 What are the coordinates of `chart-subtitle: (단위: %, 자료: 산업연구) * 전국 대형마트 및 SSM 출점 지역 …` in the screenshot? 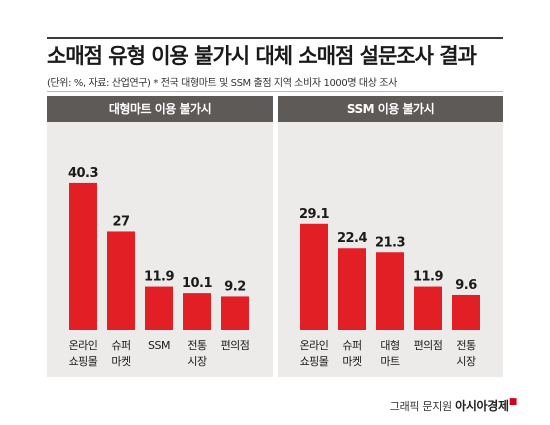 It's located at (222, 83).